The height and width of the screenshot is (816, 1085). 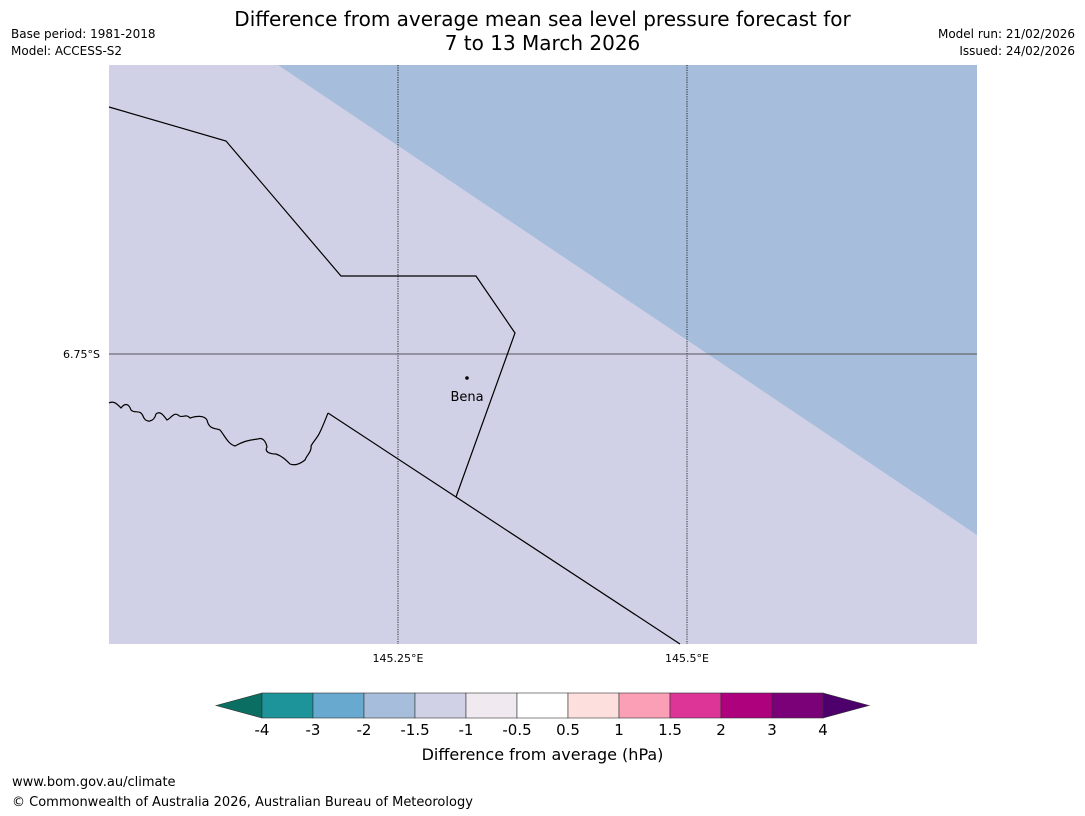 I want to click on colorbar-tick-label: -3, so click(x=313, y=730).